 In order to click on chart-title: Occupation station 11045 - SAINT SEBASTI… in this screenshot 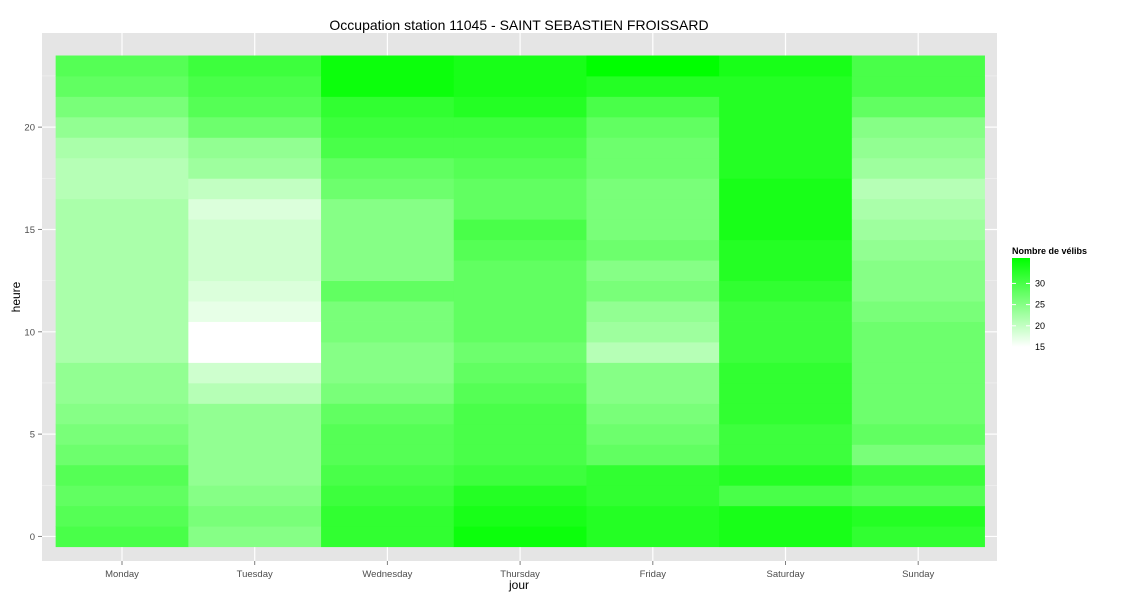, I will do `click(518, 25)`.